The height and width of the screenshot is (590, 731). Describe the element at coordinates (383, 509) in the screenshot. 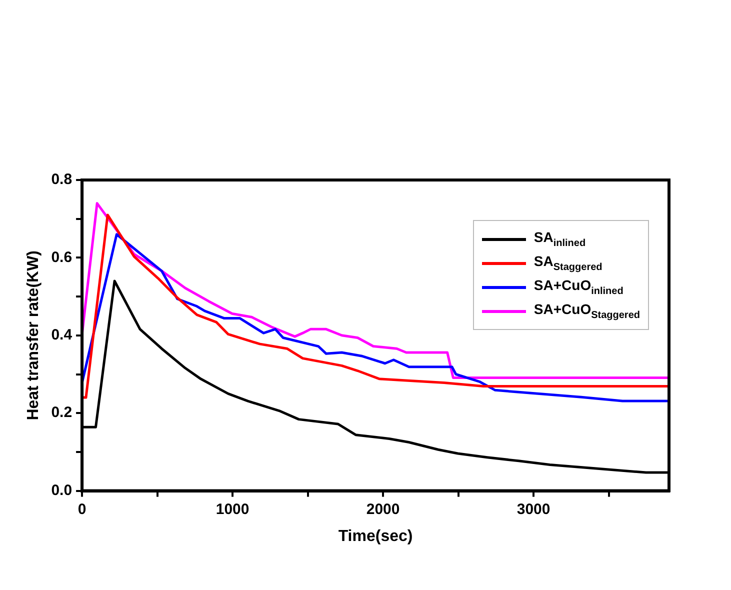

I see `x-tick-label: 2000` at that location.